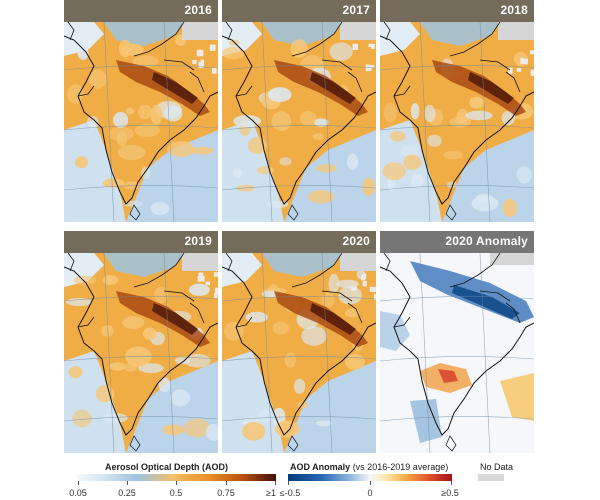  I want to click on aod-tick-label: 0.05, so click(78, 493).